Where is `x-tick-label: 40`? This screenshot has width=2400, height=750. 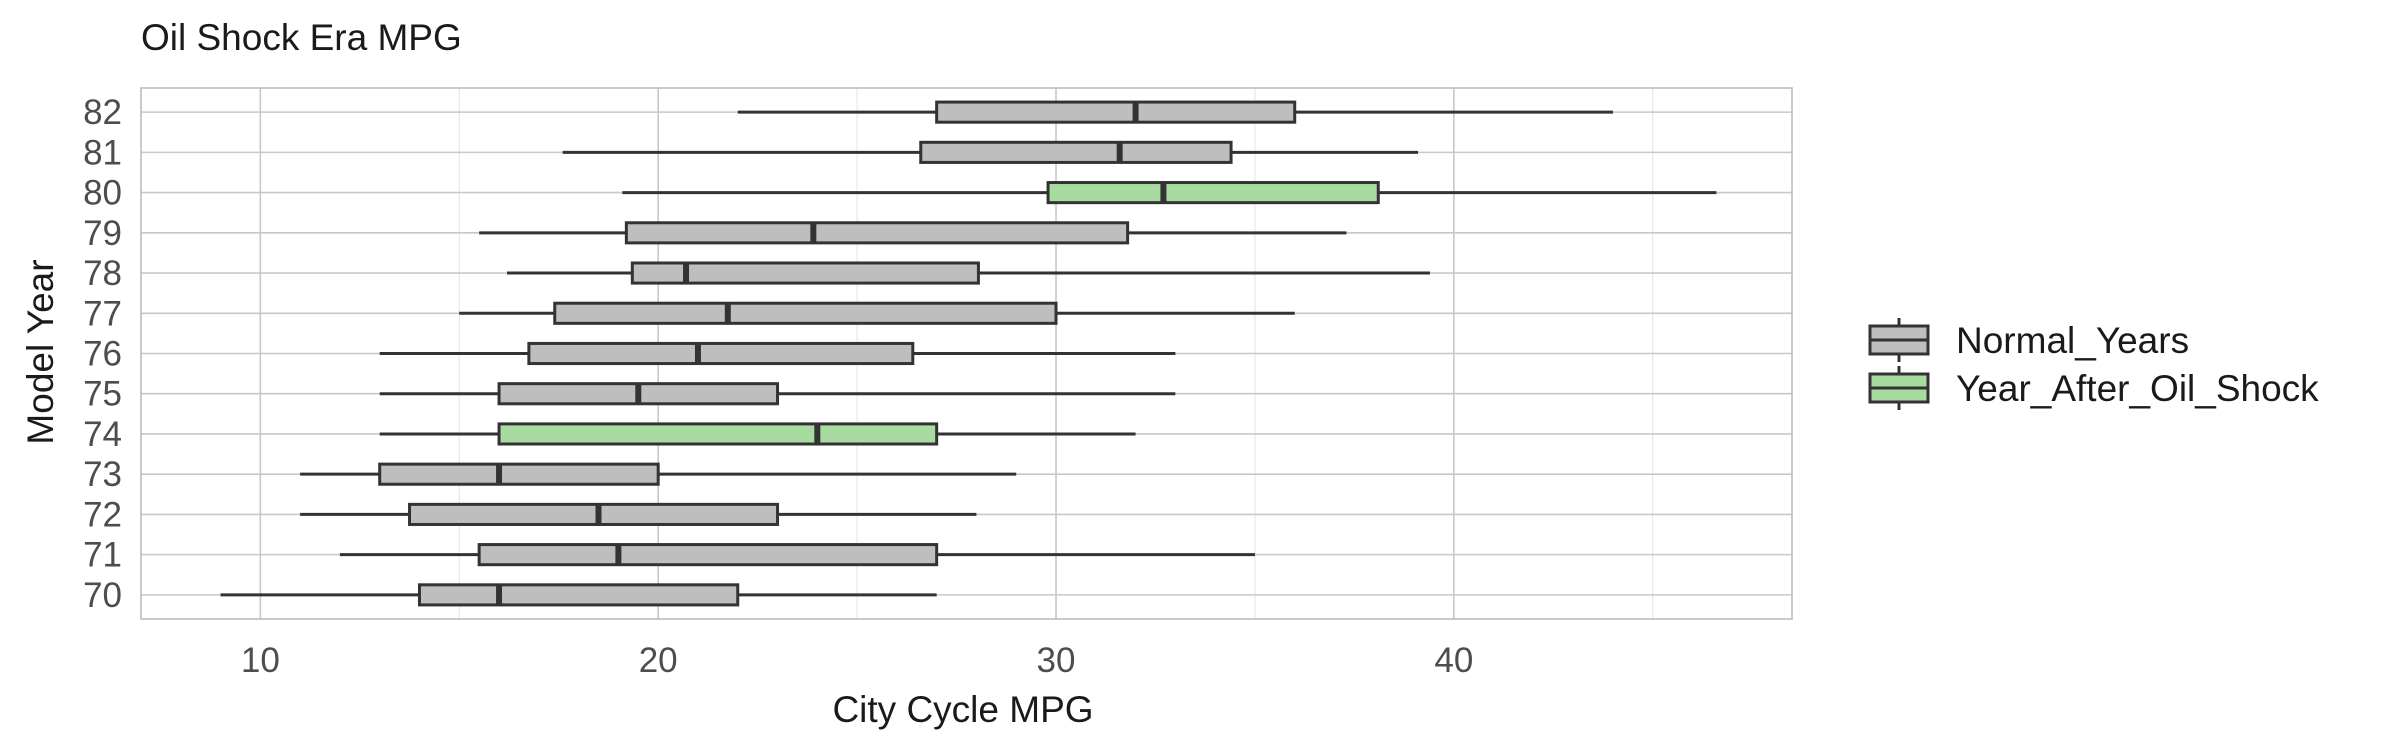 x-tick-label: 40 is located at coordinates (1453, 660).